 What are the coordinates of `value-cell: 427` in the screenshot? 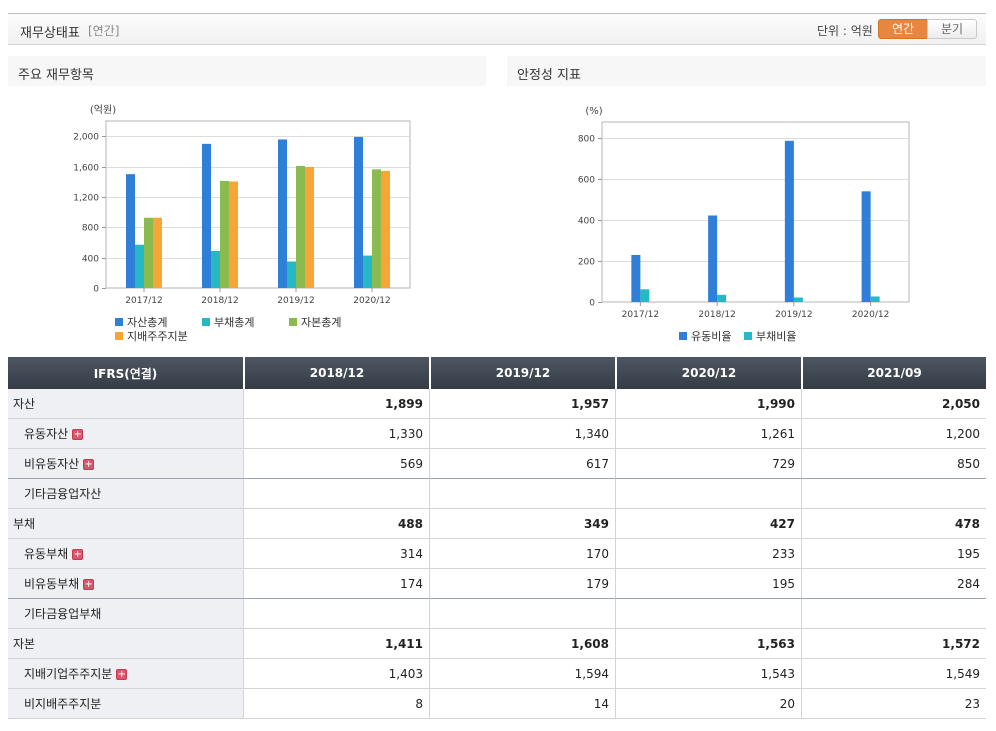 It's located at (708, 524).